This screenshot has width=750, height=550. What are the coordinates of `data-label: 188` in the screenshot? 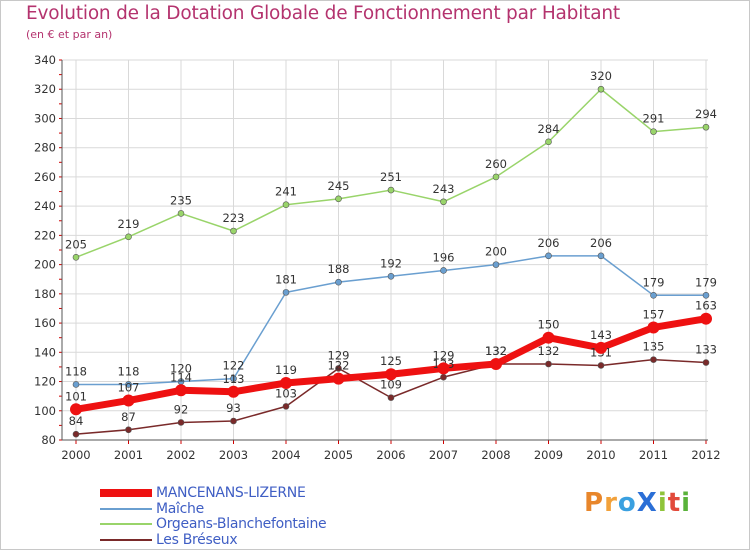 It's located at (339, 269).